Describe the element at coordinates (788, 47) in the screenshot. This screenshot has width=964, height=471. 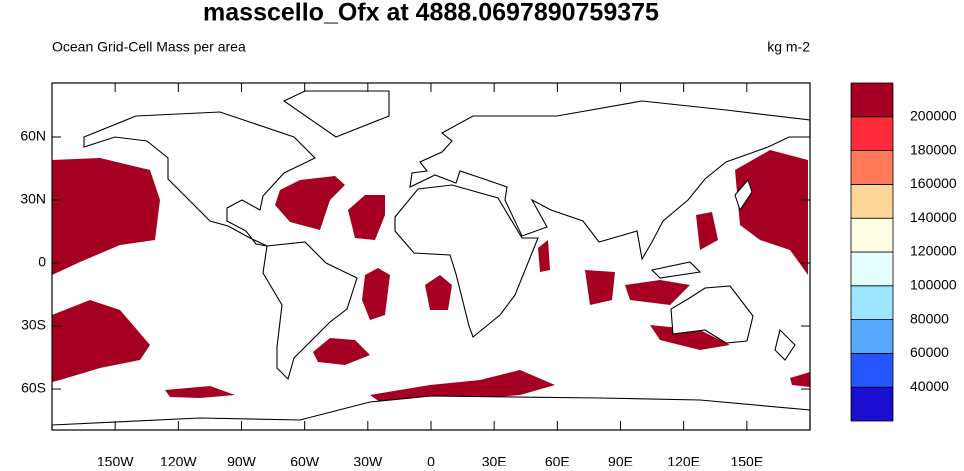
I see `units: kg m-2` at that location.